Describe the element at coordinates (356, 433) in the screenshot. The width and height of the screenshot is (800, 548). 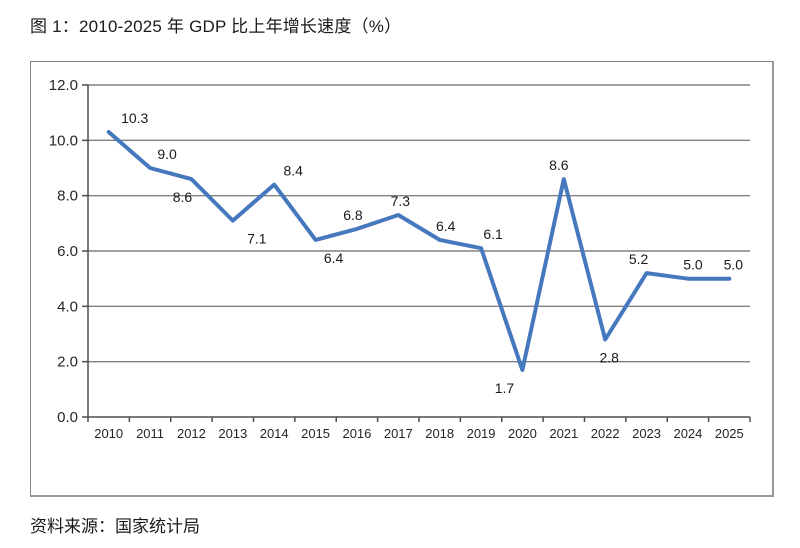
I see `x-tick-label: 2016` at that location.